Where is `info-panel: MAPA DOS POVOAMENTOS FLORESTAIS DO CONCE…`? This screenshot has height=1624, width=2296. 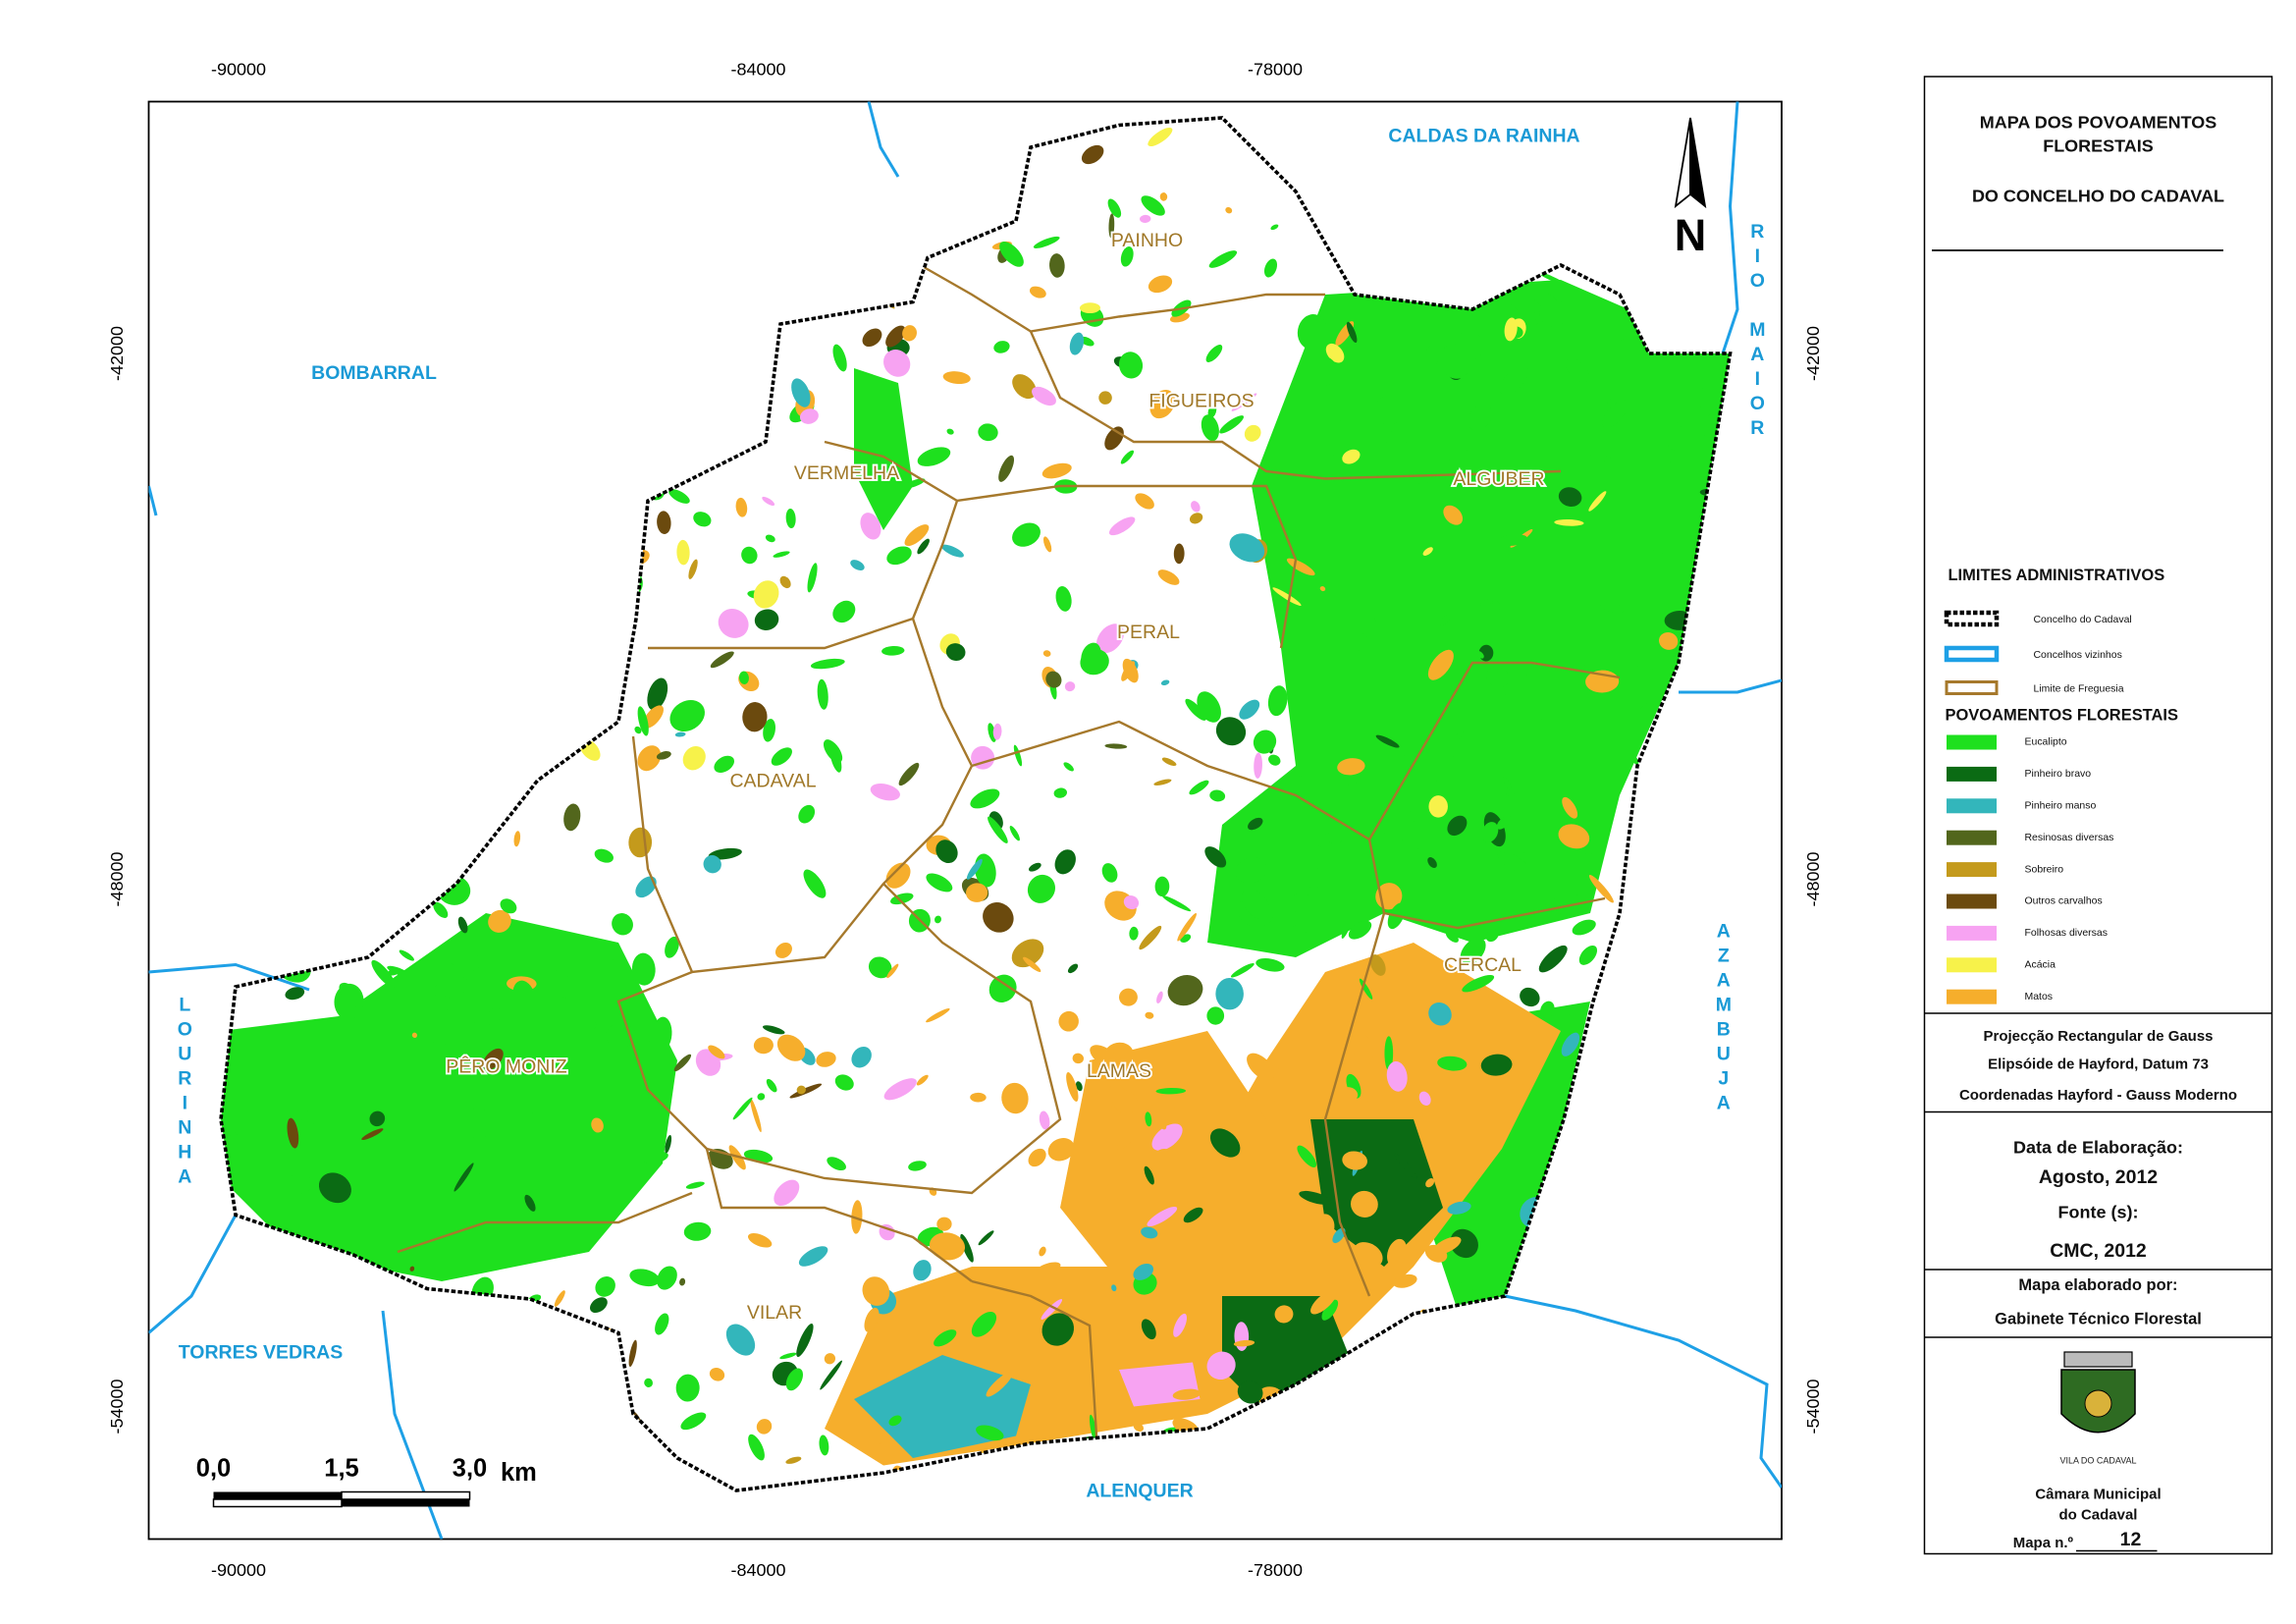
info-panel: MAPA DOS POVOAMENTOS FLORESTAIS DO CONCE… is located at coordinates (2098, 815).